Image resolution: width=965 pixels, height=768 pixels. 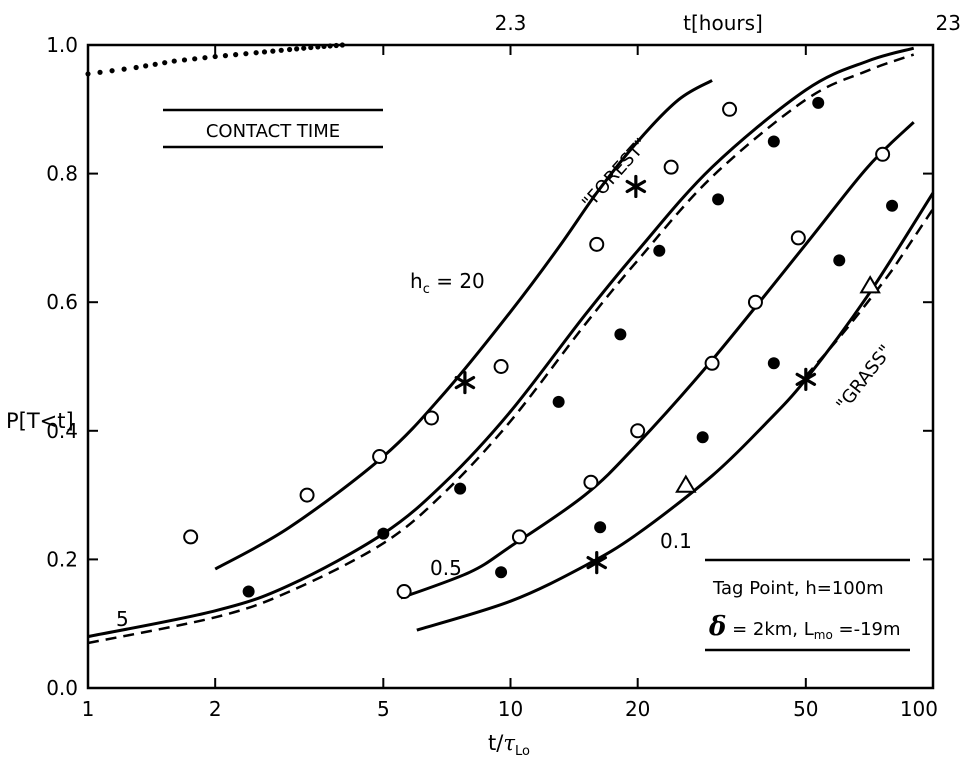 I want to click on delta-symbol: δ, so click(x=717, y=627).